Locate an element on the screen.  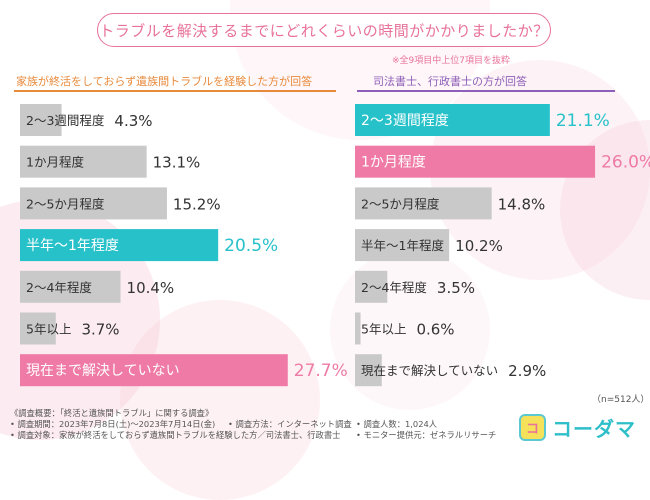
sample-size-note: （n=512人） is located at coordinates (621, 400).